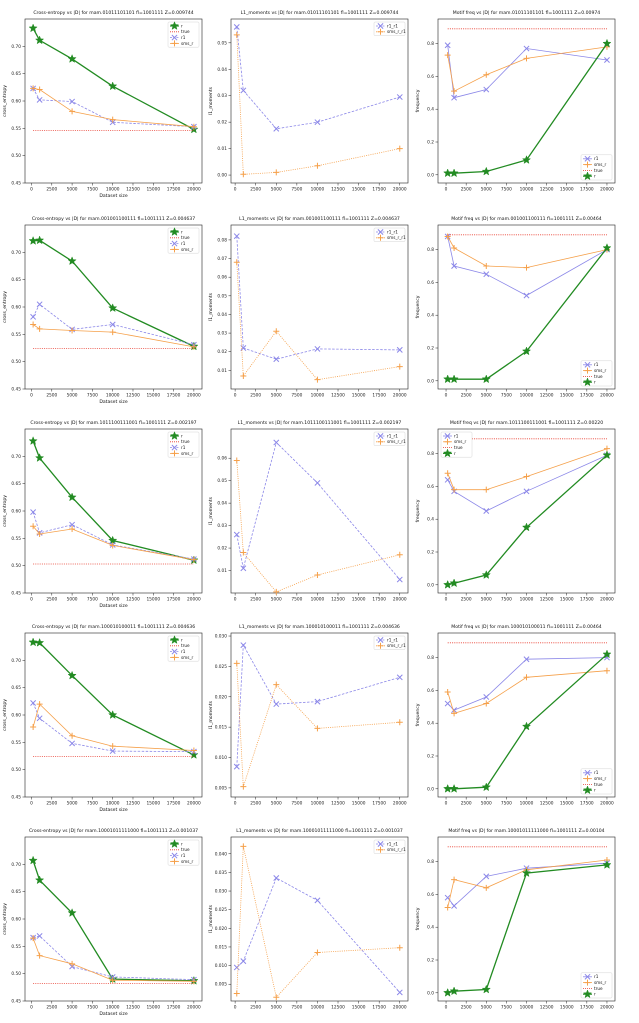  What do you see at coordinates (595, 994) in the screenshot?
I see `legend-label: r` at bounding box center [595, 994].